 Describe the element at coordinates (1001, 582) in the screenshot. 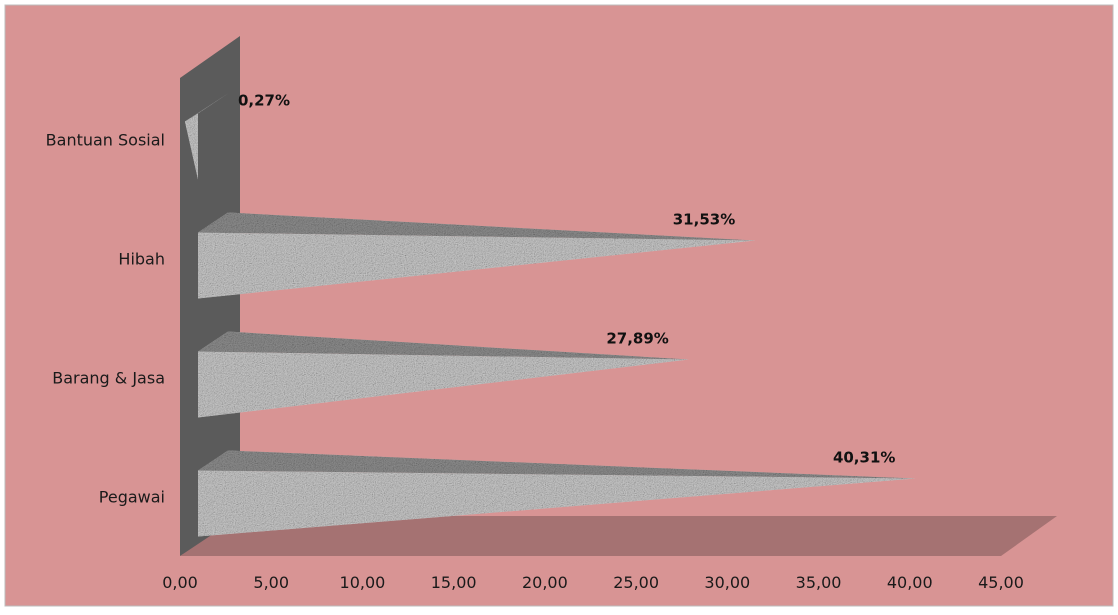

I see `x-tick-label: 45,00` at that location.